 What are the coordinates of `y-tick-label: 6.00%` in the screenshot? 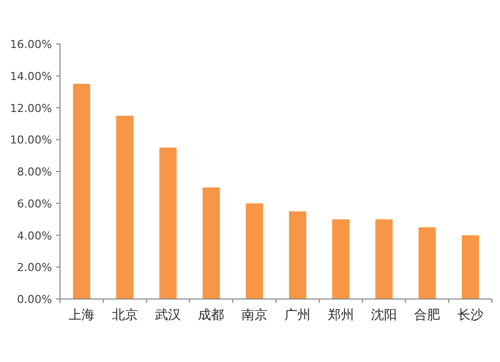 It's located at (34, 203).